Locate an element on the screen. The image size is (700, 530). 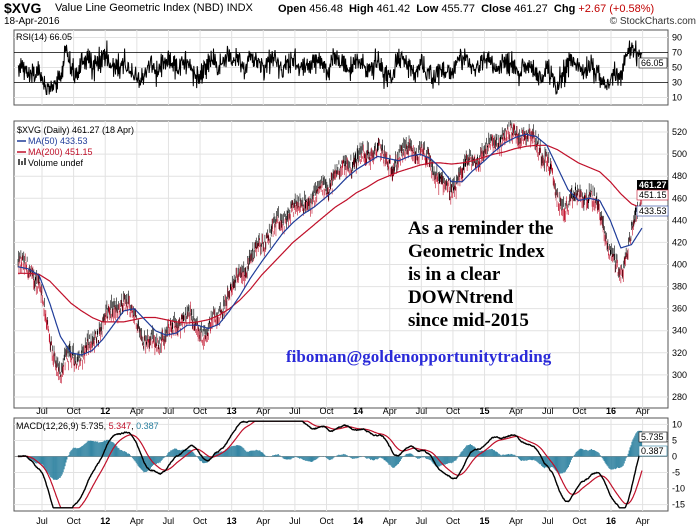
x-axis-label: 12 is located at coordinates (105, 521).